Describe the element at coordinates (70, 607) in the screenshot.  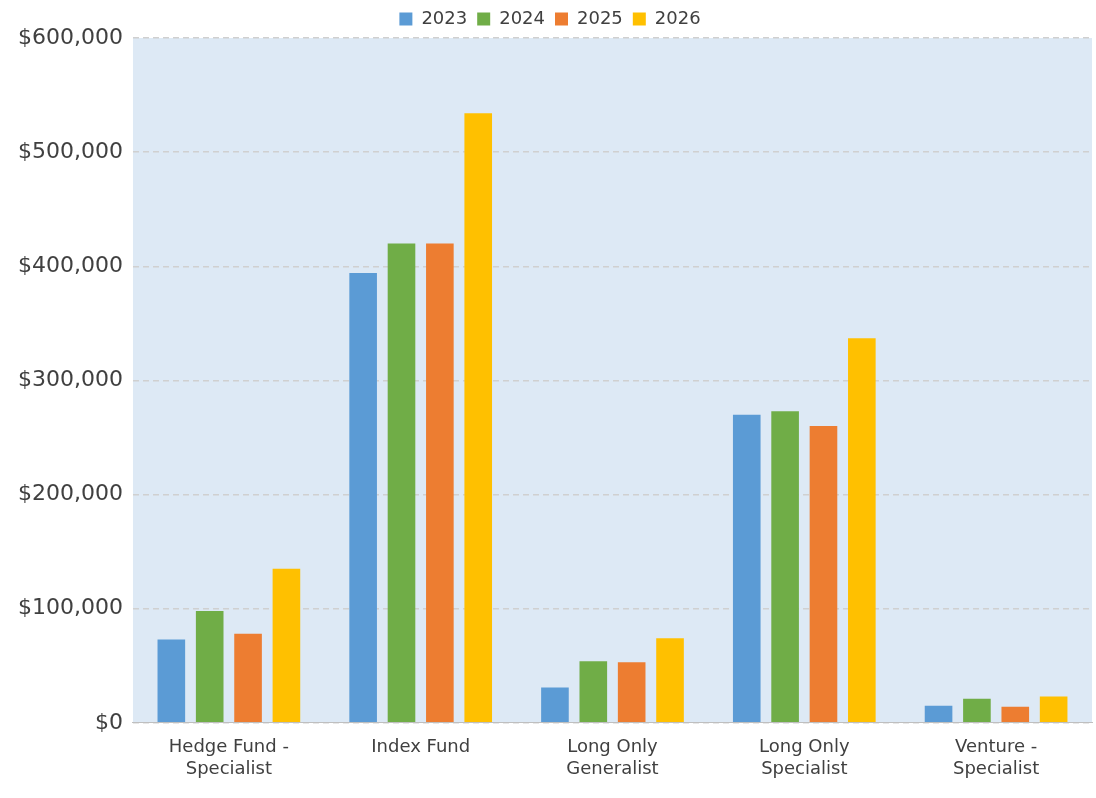
I see `y-tick-label: $100,000` at that location.